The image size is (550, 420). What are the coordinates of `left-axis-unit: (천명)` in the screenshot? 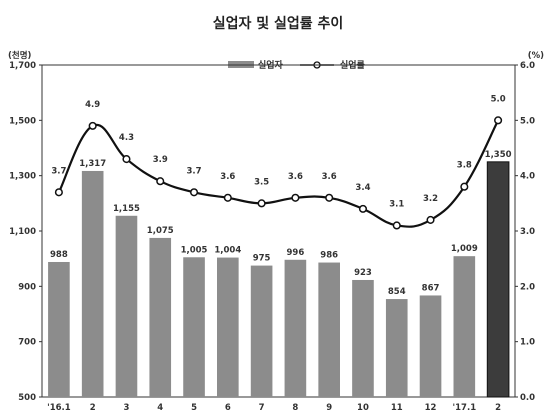 It's located at (20, 55).